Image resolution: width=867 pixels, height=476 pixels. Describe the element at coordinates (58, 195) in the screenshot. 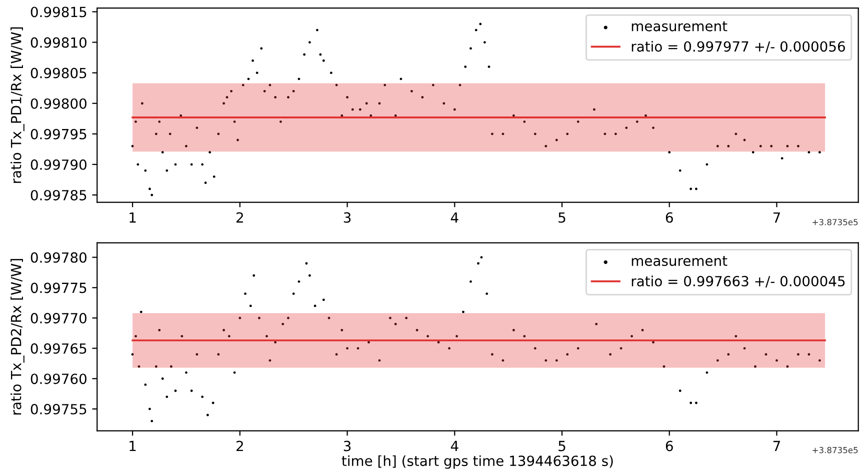

I see `y-tick-label: 0.99785` at that location.